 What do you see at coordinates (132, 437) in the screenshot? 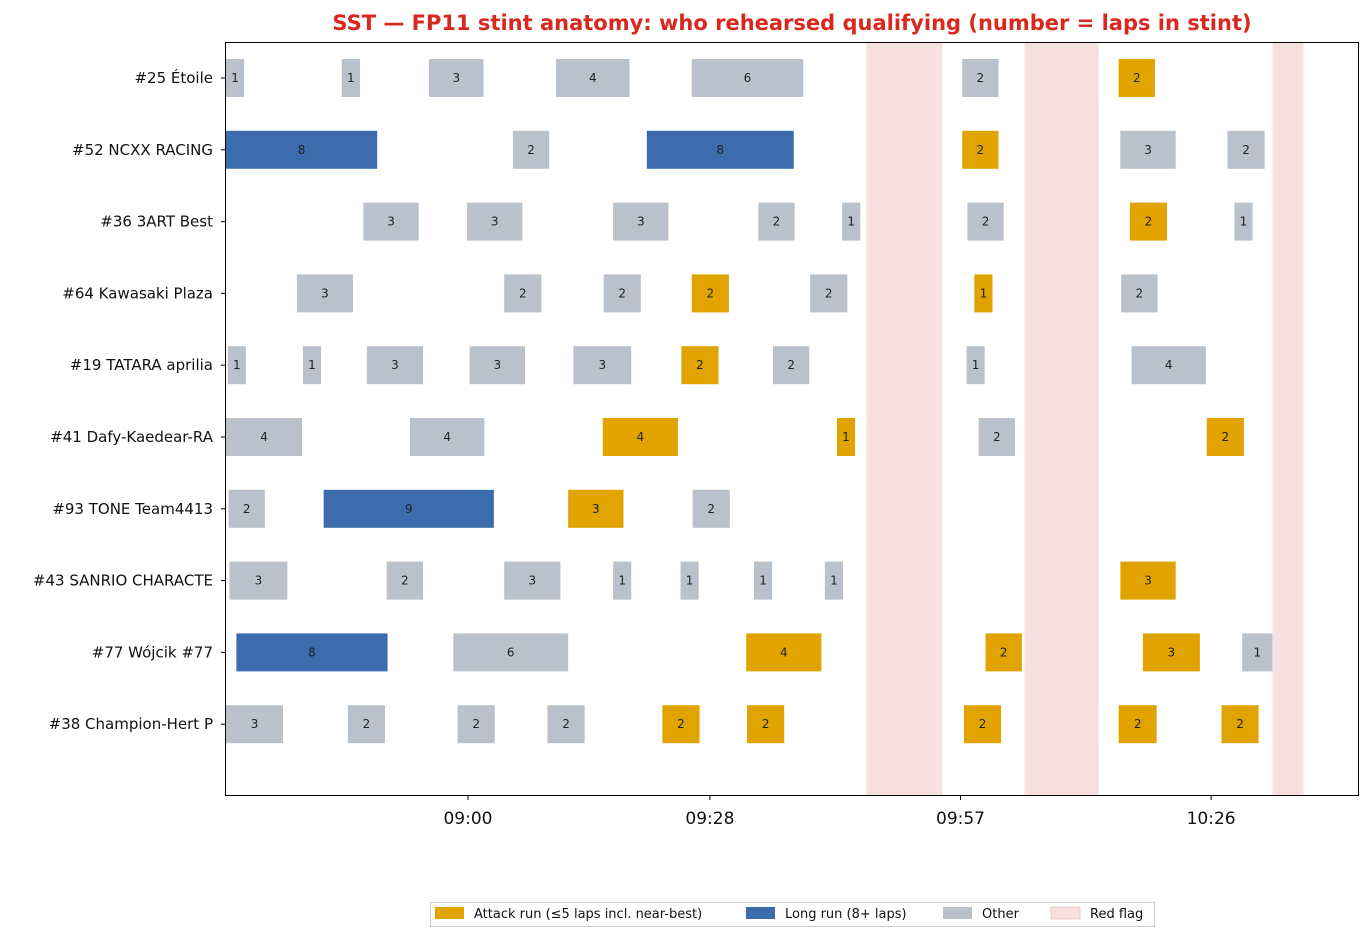
I see `y-tick-label: #41 Dafy-Kaedear-RA` at bounding box center [132, 437].